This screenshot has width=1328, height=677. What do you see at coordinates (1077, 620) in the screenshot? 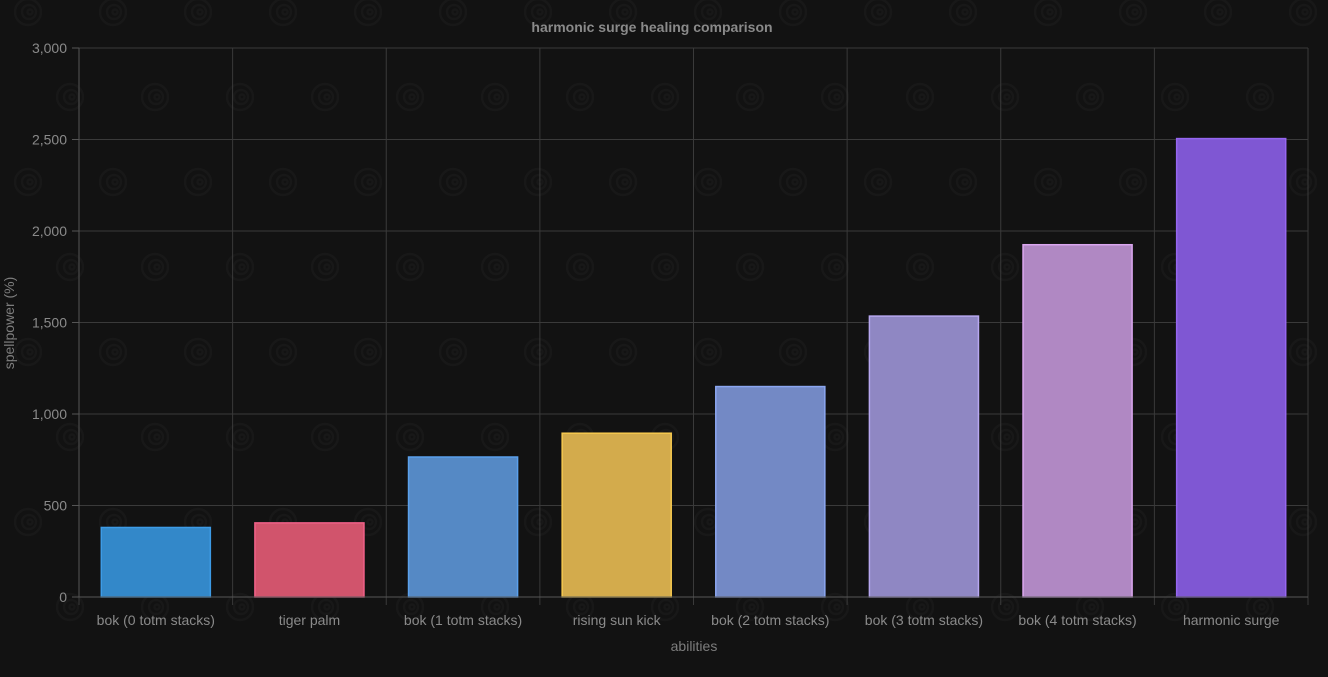
I see `x-tick-label: bok (4 totm stacks)` at bounding box center [1077, 620].